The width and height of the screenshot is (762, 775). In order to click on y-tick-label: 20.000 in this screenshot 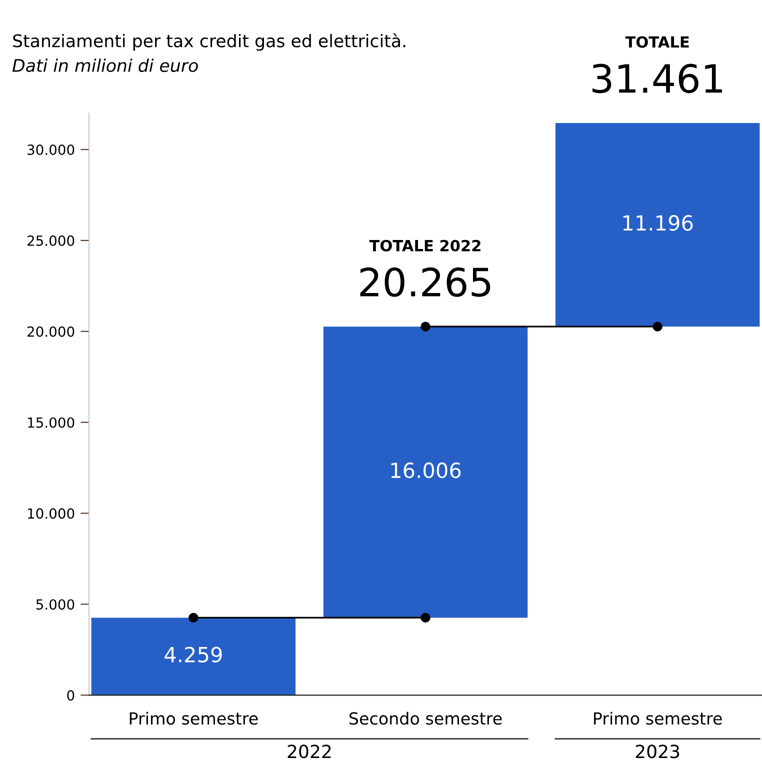, I will do `click(51, 331)`.